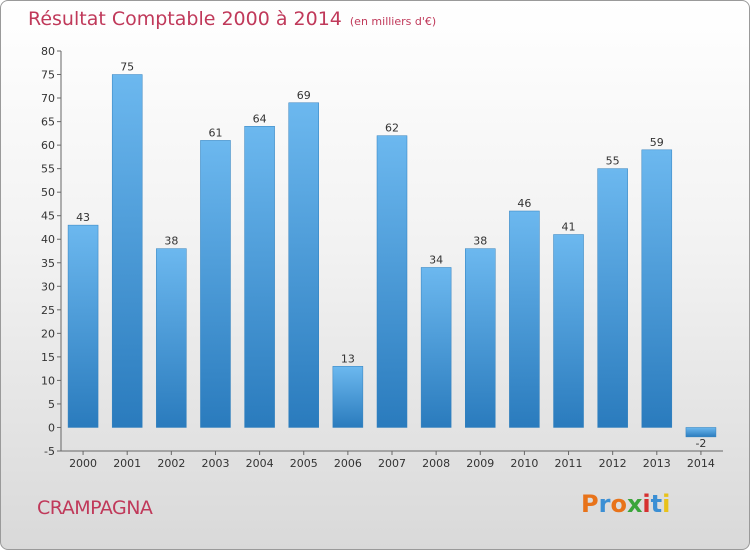 The height and width of the screenshot is (550, 750). What do you see at coordinates (83, 463) in the screenshot?
I see `x-tick-label: 2000` at bounding box center [83, 463].